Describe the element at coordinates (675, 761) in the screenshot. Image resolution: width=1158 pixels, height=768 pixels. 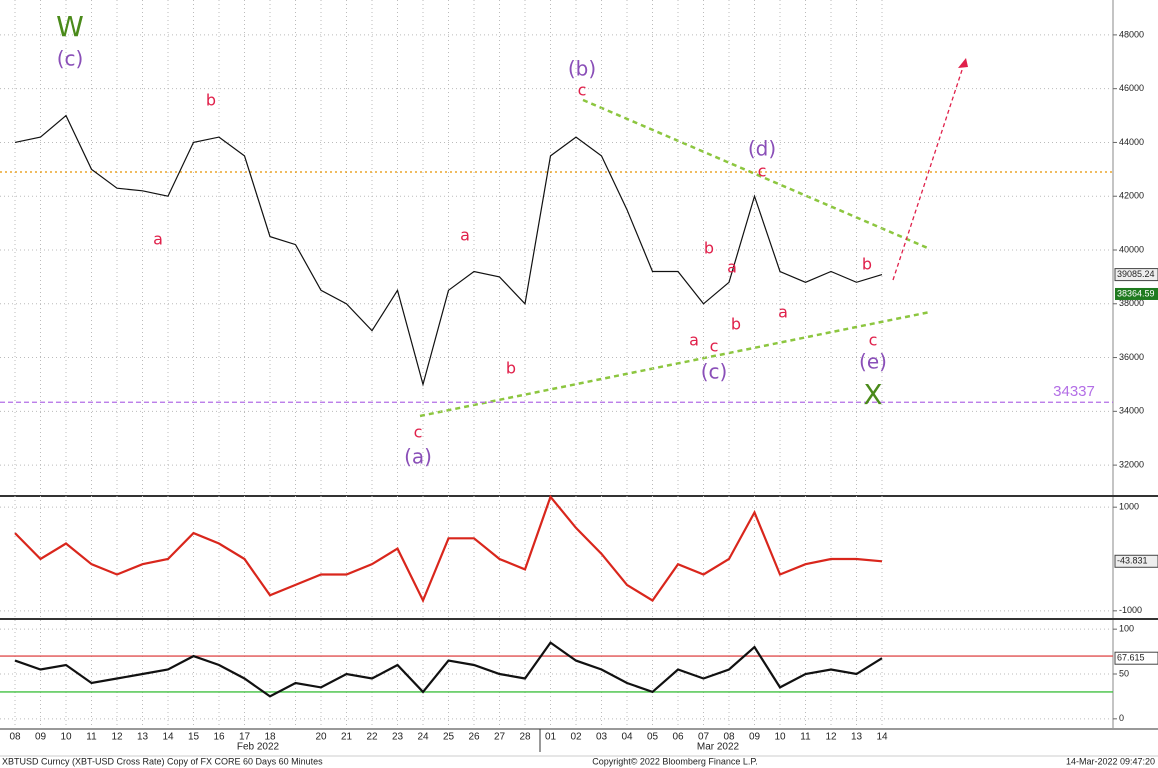
I see `footer-center: Copyright© 2022 Bloomberg Finance L.P.` at that location.